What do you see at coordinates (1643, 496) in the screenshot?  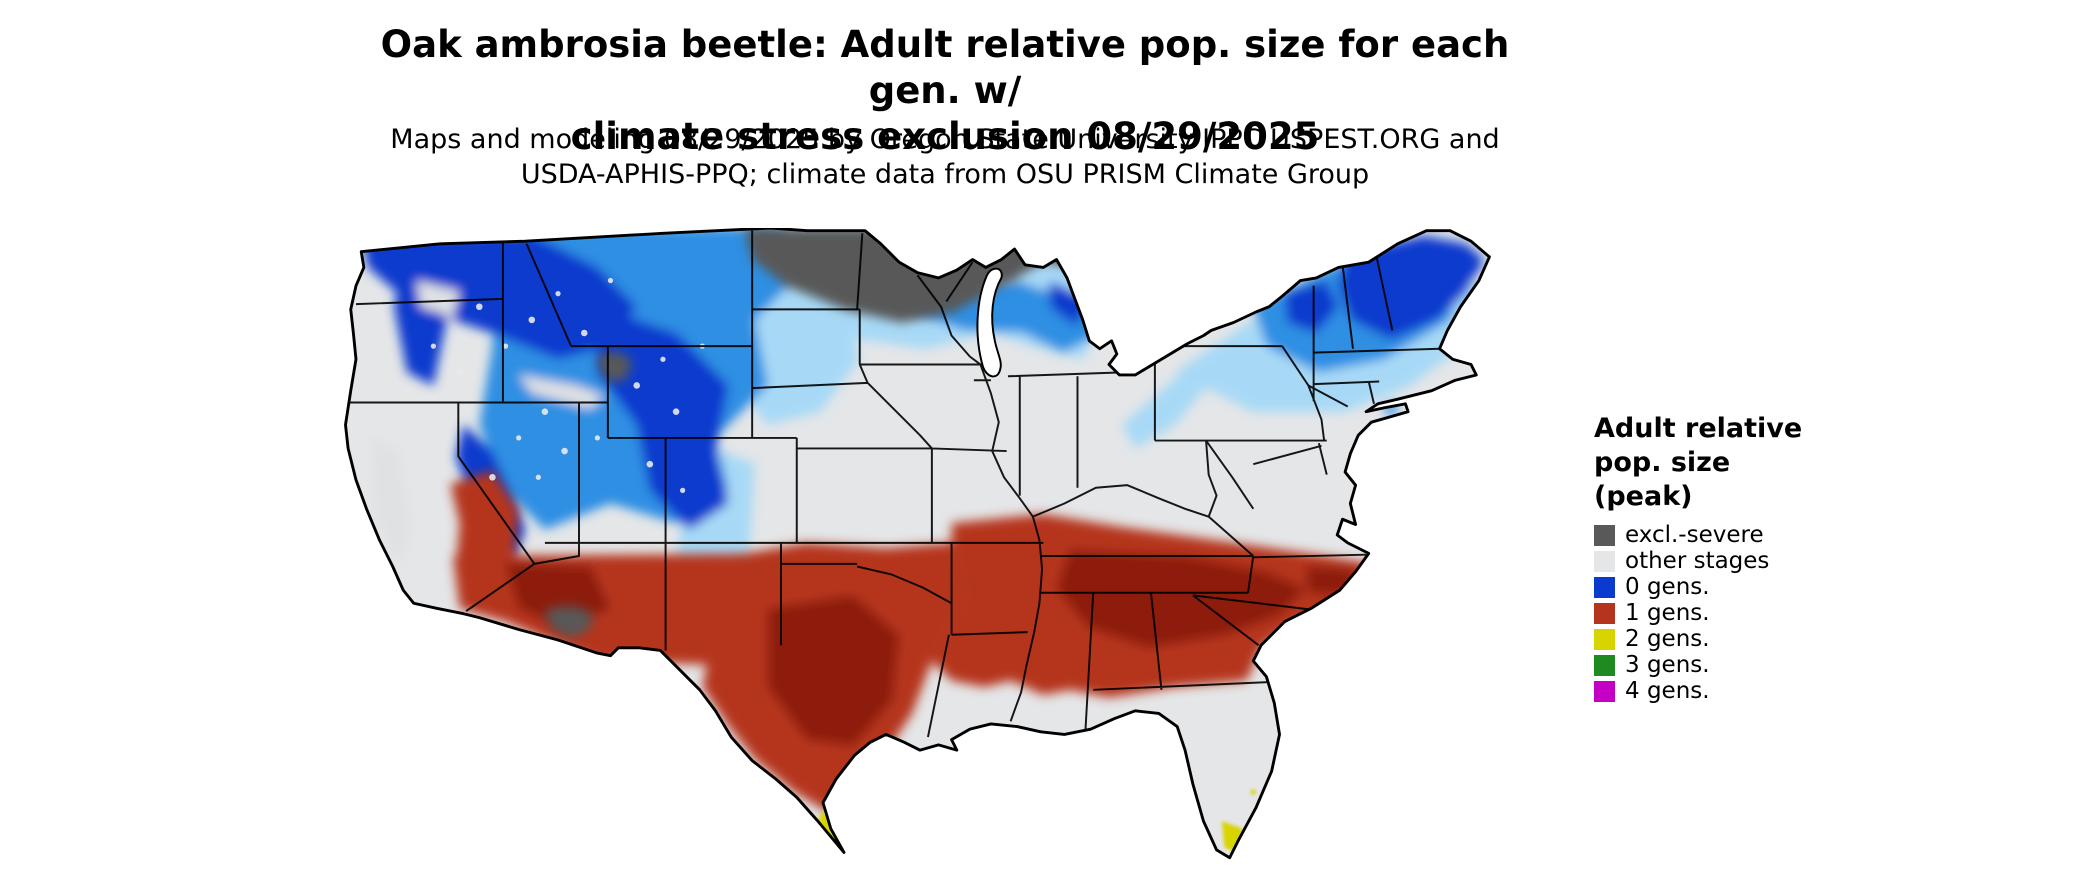 I see `legend-title-line3: (peak)` at bounding box center [1643, 496].